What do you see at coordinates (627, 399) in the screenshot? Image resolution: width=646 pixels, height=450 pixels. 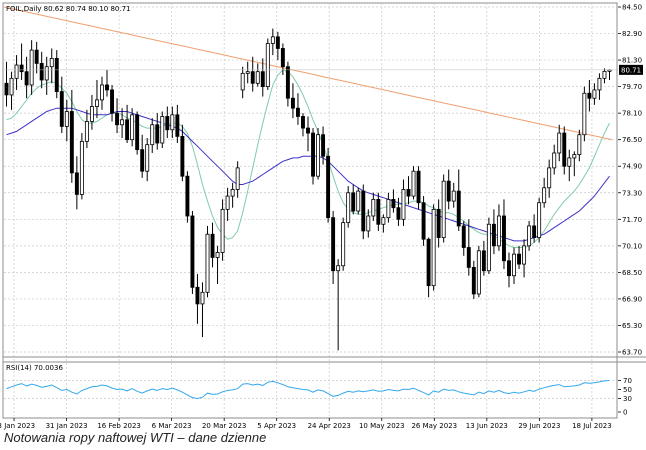 I see `rsi-tick-label: 30` at bounding box center [627, 399].